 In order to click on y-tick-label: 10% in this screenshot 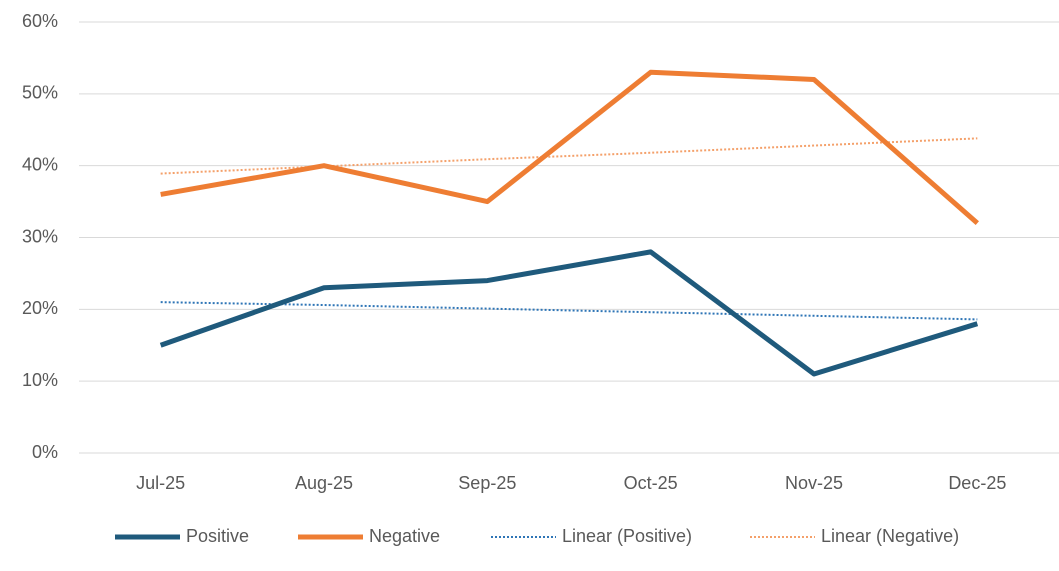, I will do `click(40, 380)`.